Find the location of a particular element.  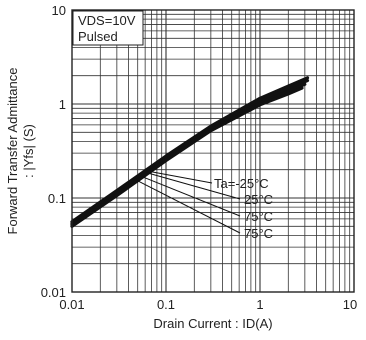

series-label: Ta=-25°C is located at coordinates (241, 183).